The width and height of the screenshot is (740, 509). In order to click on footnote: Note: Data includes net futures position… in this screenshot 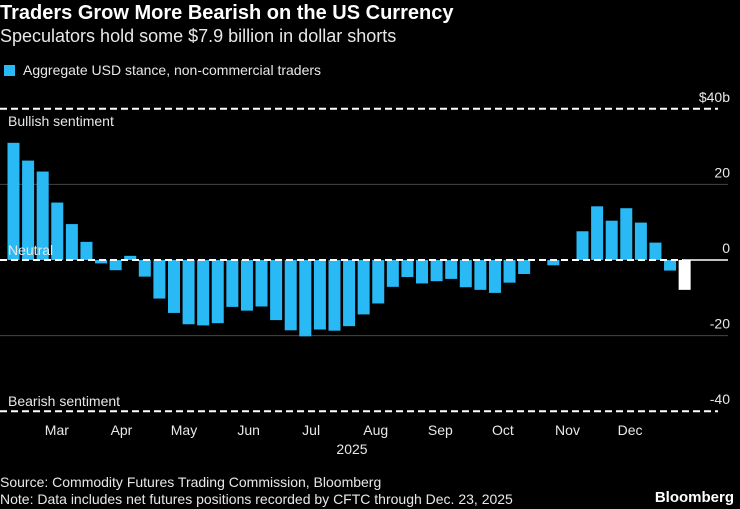, I will do `click(256, 499)`.